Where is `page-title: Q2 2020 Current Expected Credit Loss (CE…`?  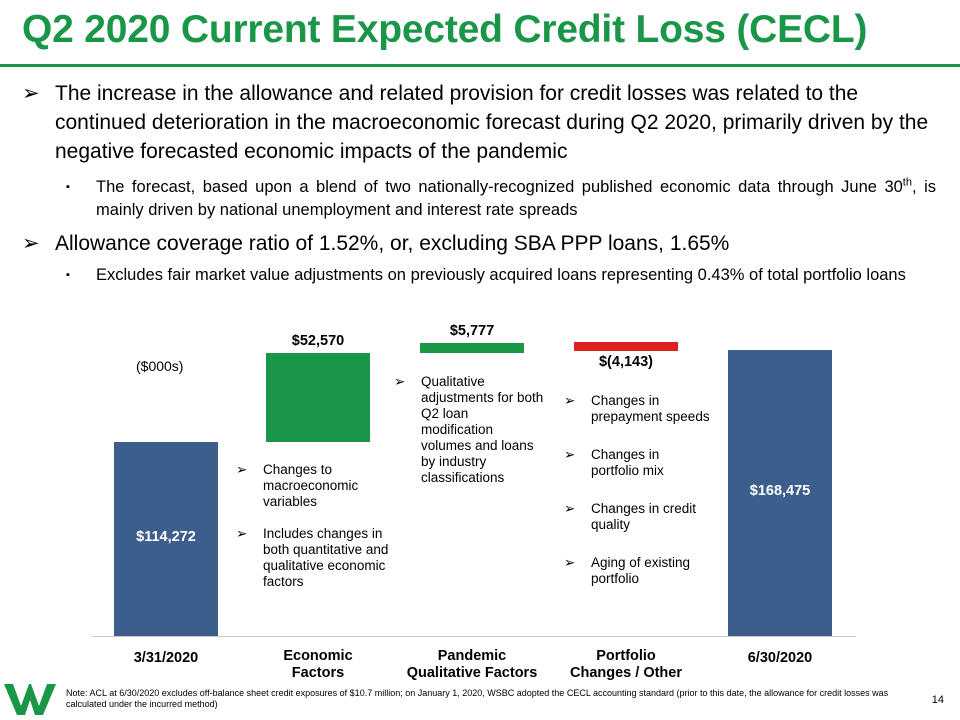 page-title: Q2 2020 Current Expected Credit Loss (CE… is located at coordinates (445, 29).